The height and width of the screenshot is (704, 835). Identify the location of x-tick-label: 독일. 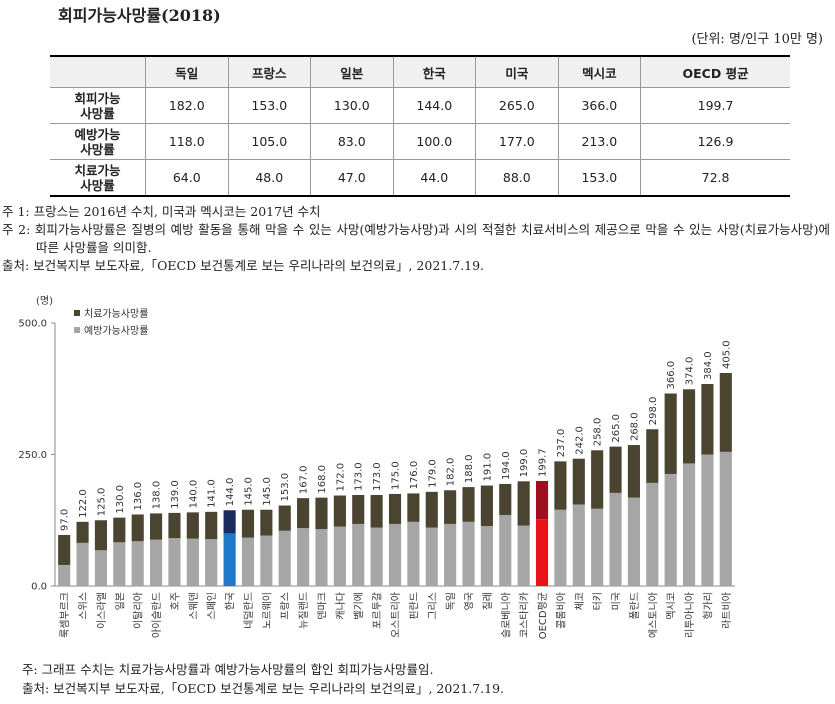
(451, 601).